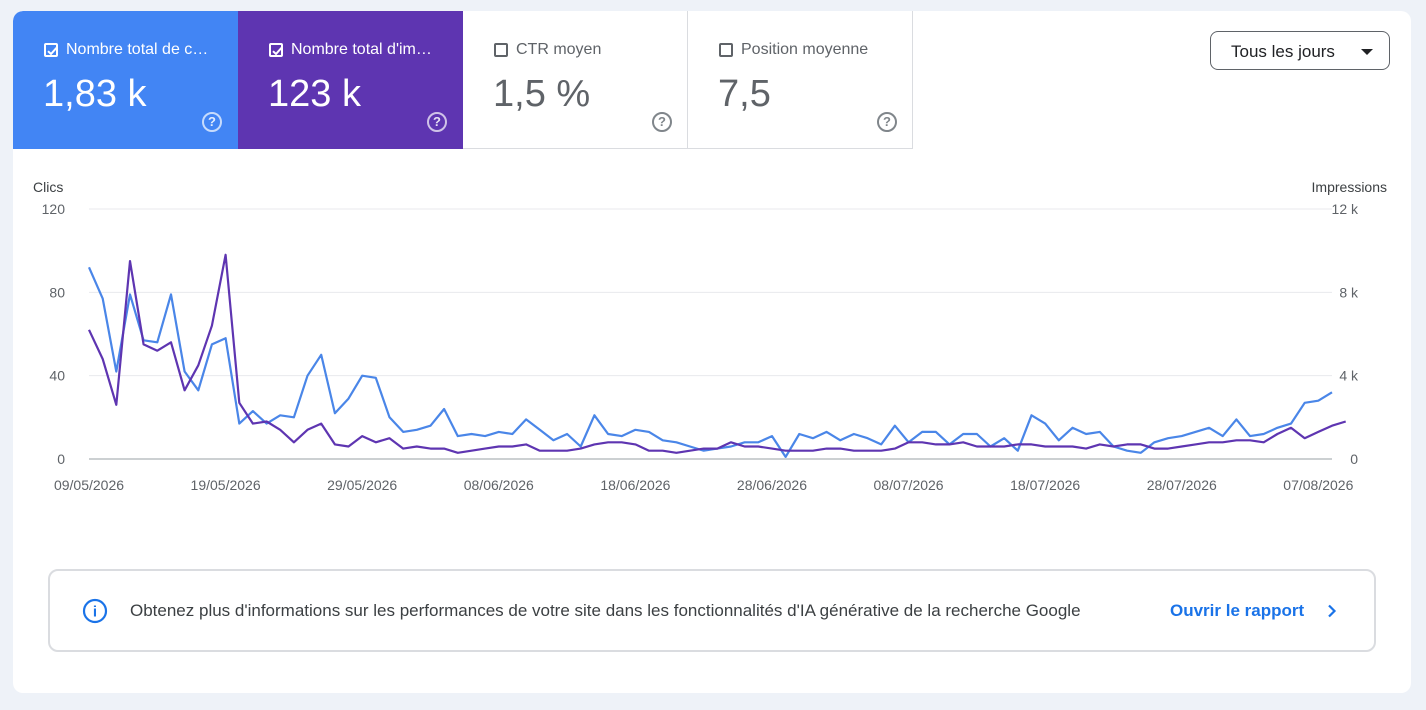 This screenshot has width=1426, height=710. What do you see at coordinates (772, 485) in the screenshot?
I see `x-tick-label: 28/06/2026` at bounding box center [772, 485].